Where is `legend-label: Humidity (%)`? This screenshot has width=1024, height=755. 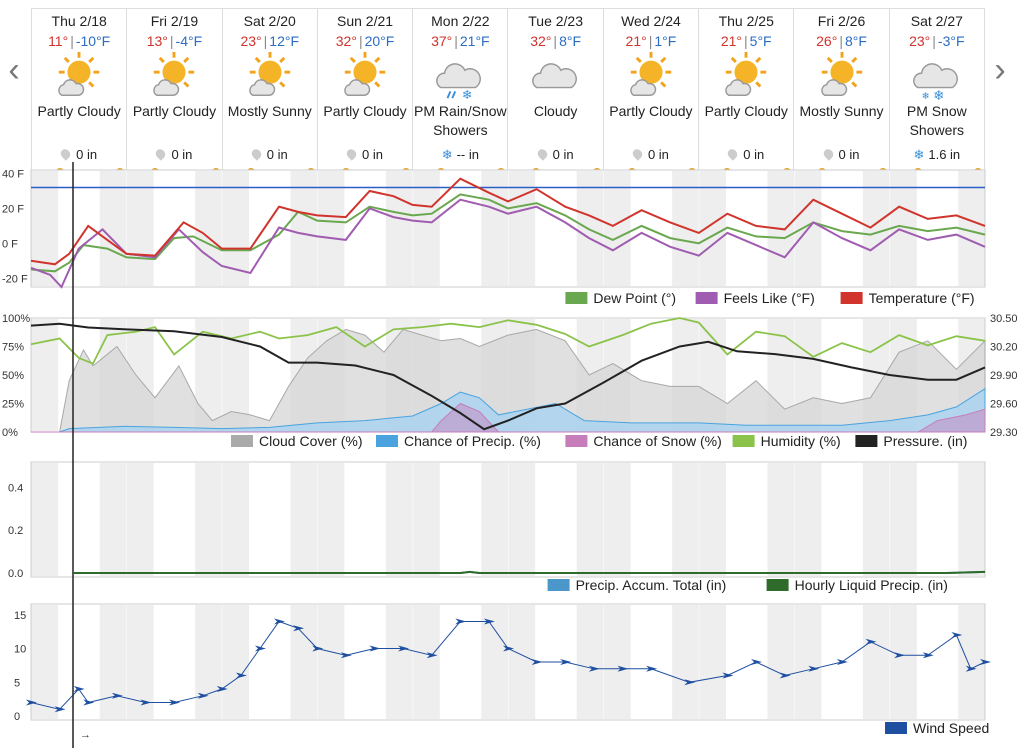 legend-label: Humidity (%) is located at coordinates (801, 441).